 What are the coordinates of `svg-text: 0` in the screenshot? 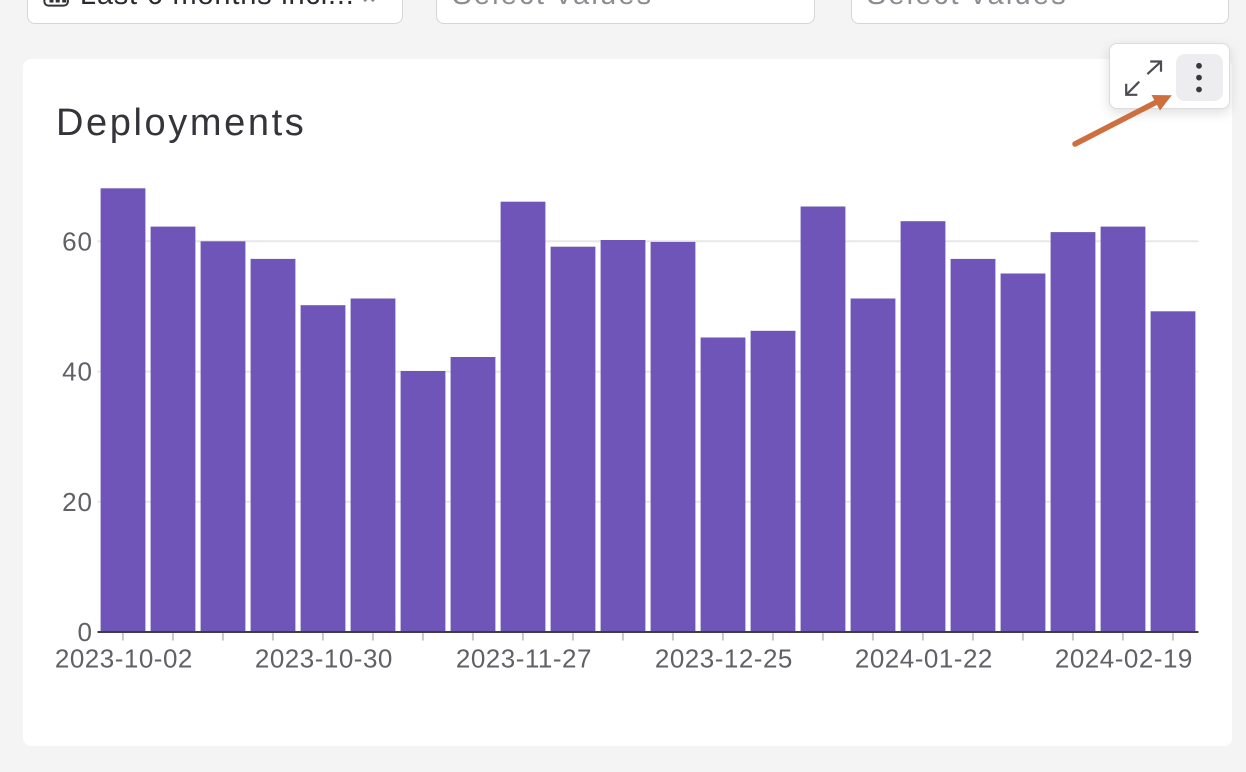 It's located at (85, 632).